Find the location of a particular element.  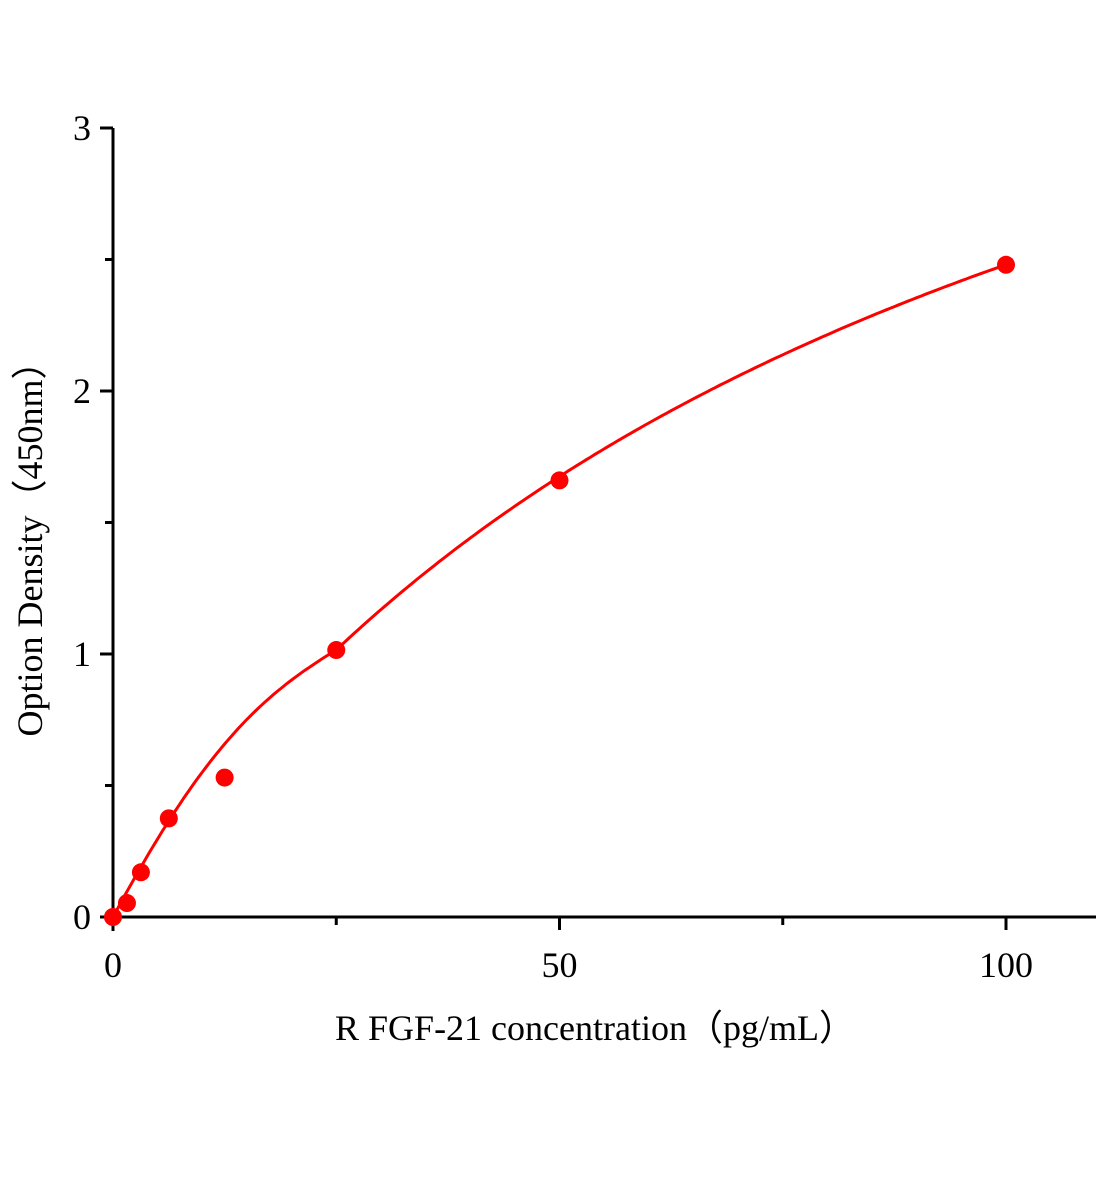

x-axis-label: R FGF-21 concentration（pg/mL） is located at coordinates (595, 1028).